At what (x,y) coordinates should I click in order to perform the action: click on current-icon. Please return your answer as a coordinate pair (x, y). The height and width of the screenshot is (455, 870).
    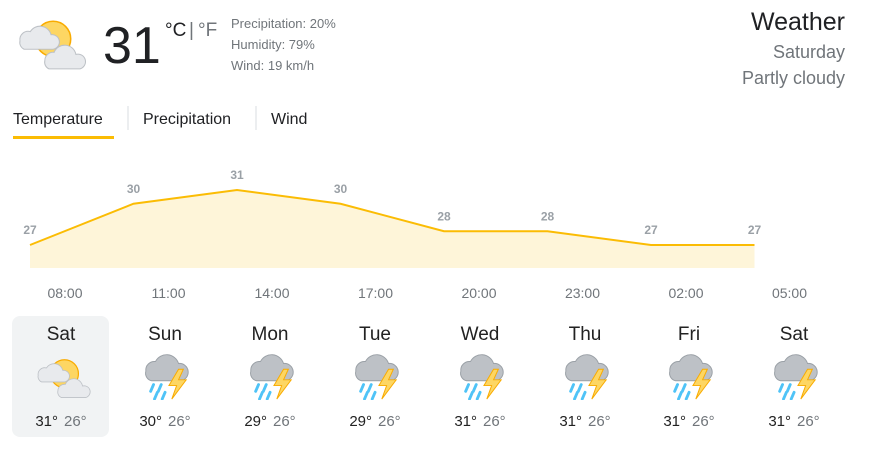
    Looking at the image, I should click on (52, 45).